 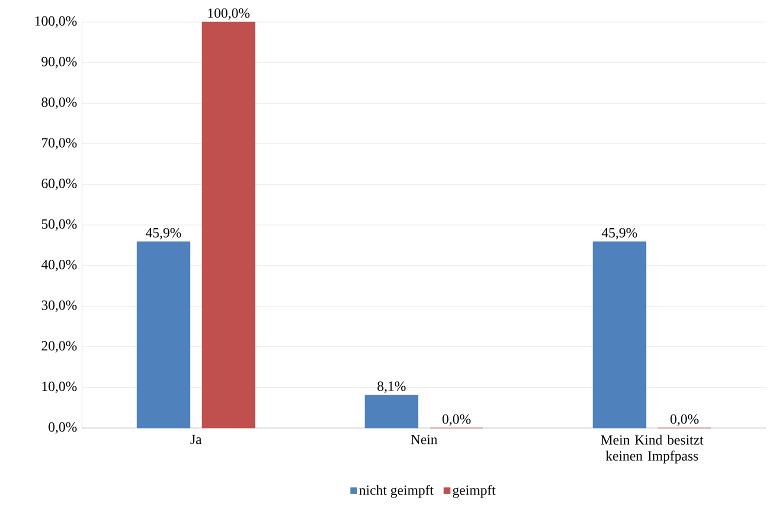 What do you see at coordinates (62, 428) in the screenshot?
I see `y-tick-label: 0,0%` at bounding box center [62, 428].